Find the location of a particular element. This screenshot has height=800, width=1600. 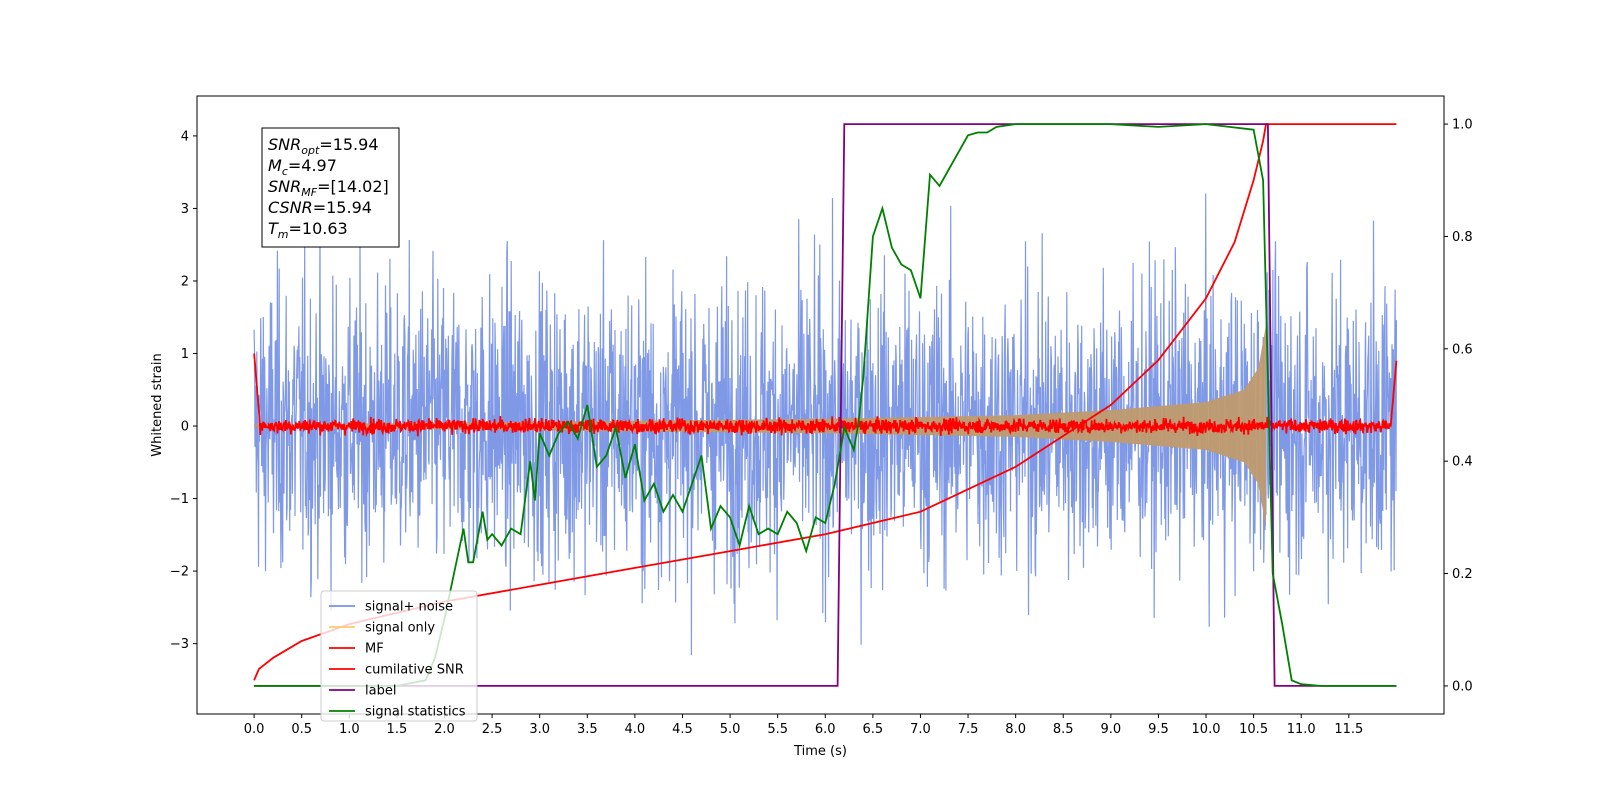

y-axis-label: Whitened strain is located at coordinates (157, 404).